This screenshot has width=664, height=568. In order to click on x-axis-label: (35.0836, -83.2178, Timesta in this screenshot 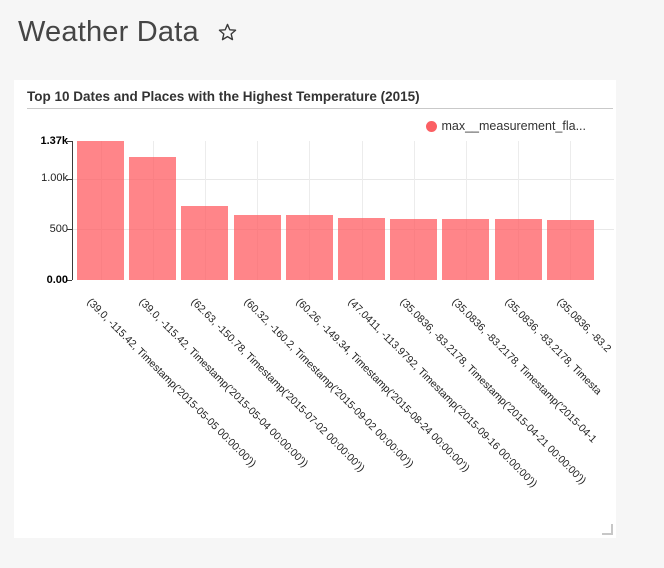, I will do `click(553, 347)`.